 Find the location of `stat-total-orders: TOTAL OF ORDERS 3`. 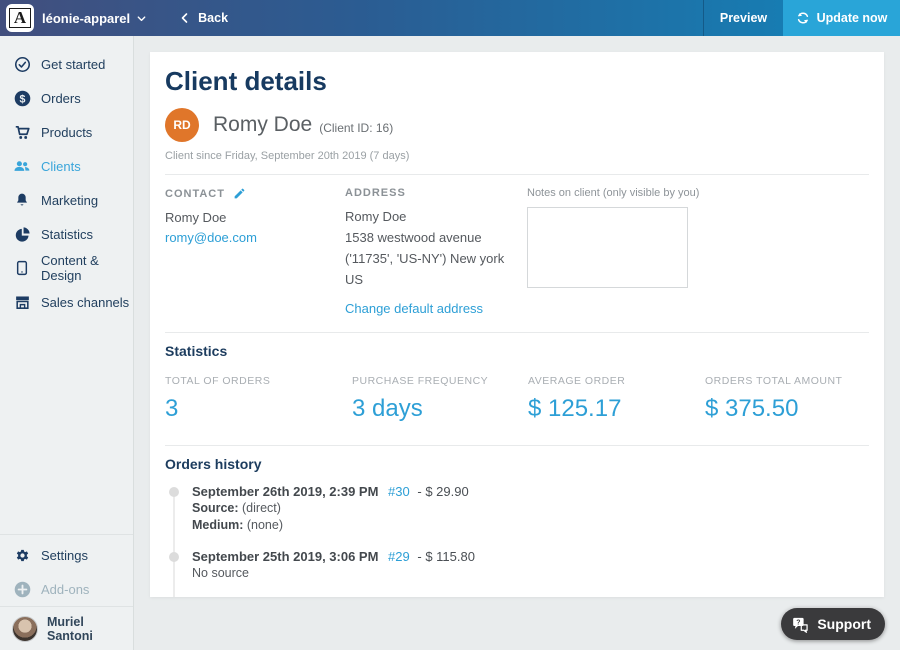

stat-total-orders: TOTAL OF ORDERS 3 is located at coordinates (258, 399).